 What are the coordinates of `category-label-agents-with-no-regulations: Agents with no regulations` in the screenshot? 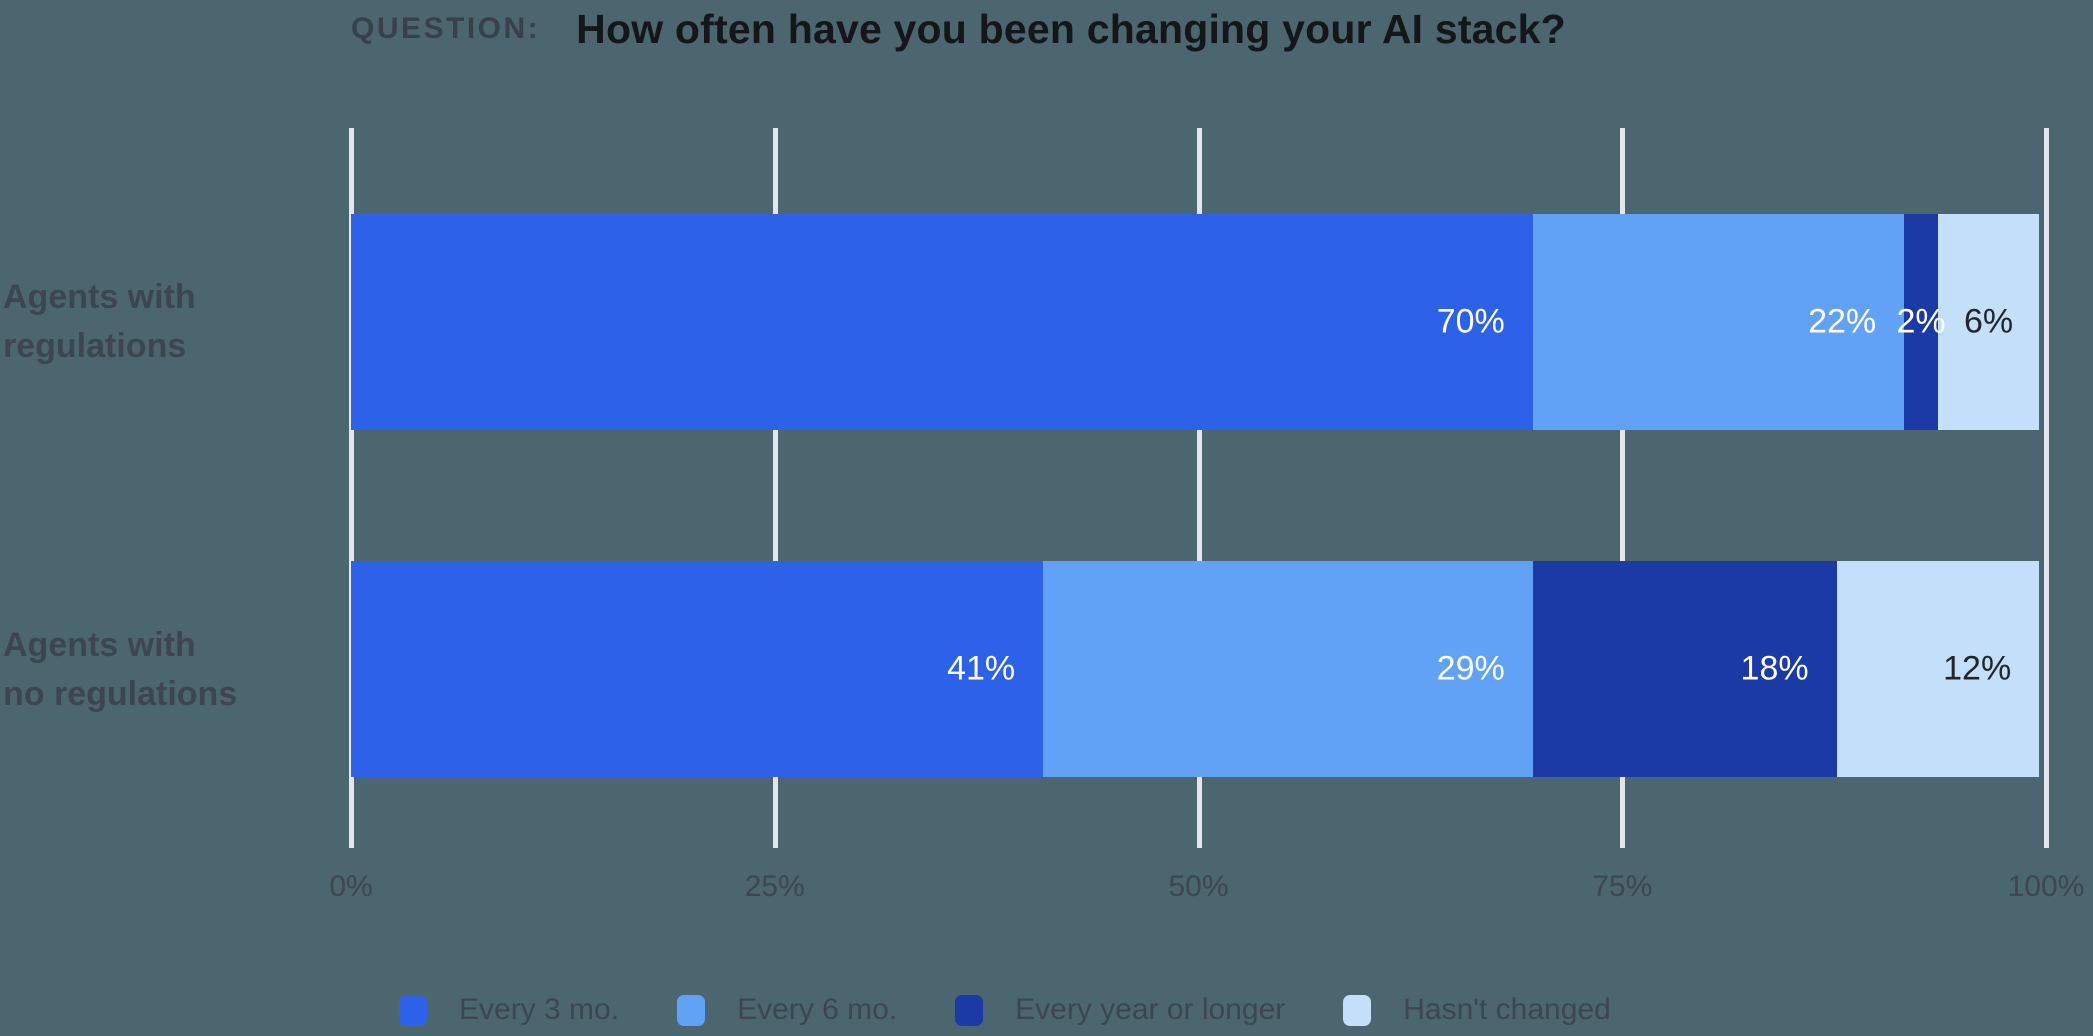 It's located at (173, 670).